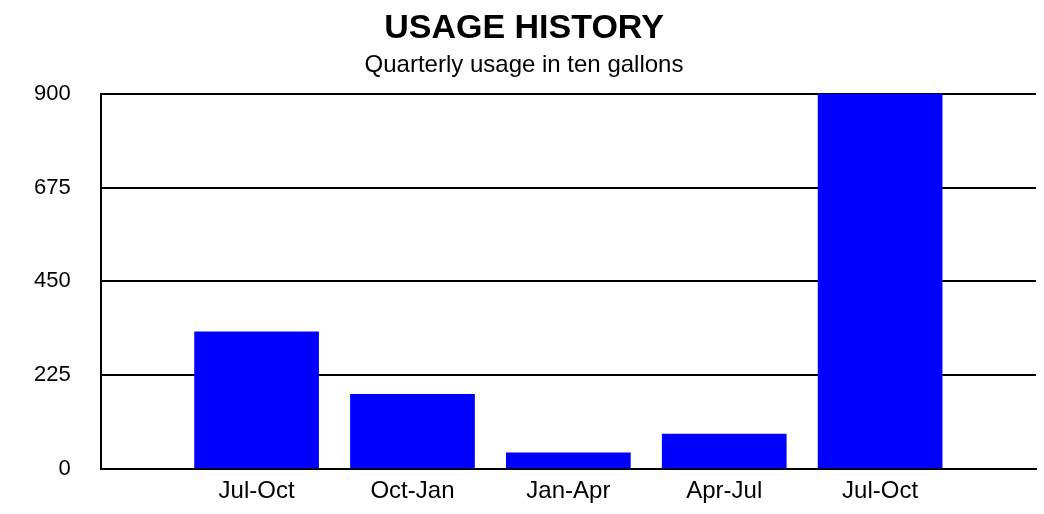 Image resolution: width=1044 pixels, height=514 pixels. Describe the element at coordinates (724, 490) in the screenshot. I see `x-tick-label: Apr-Jul` at that location.